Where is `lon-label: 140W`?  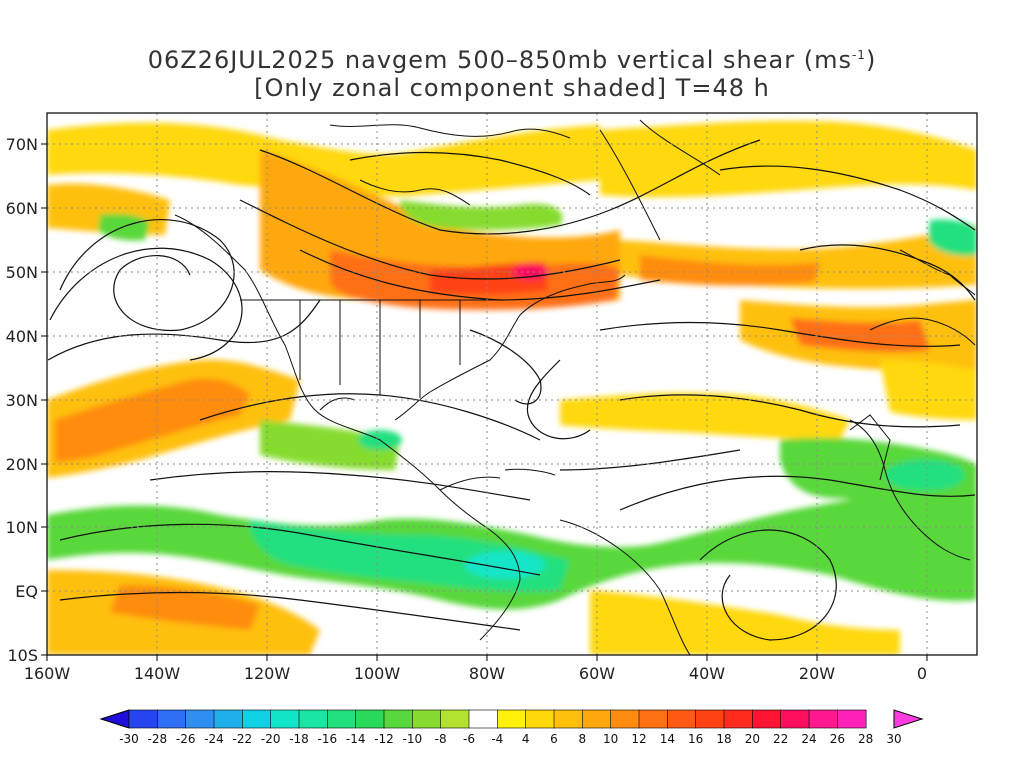 lon-label: 140W is located at coordinates (157, 673).